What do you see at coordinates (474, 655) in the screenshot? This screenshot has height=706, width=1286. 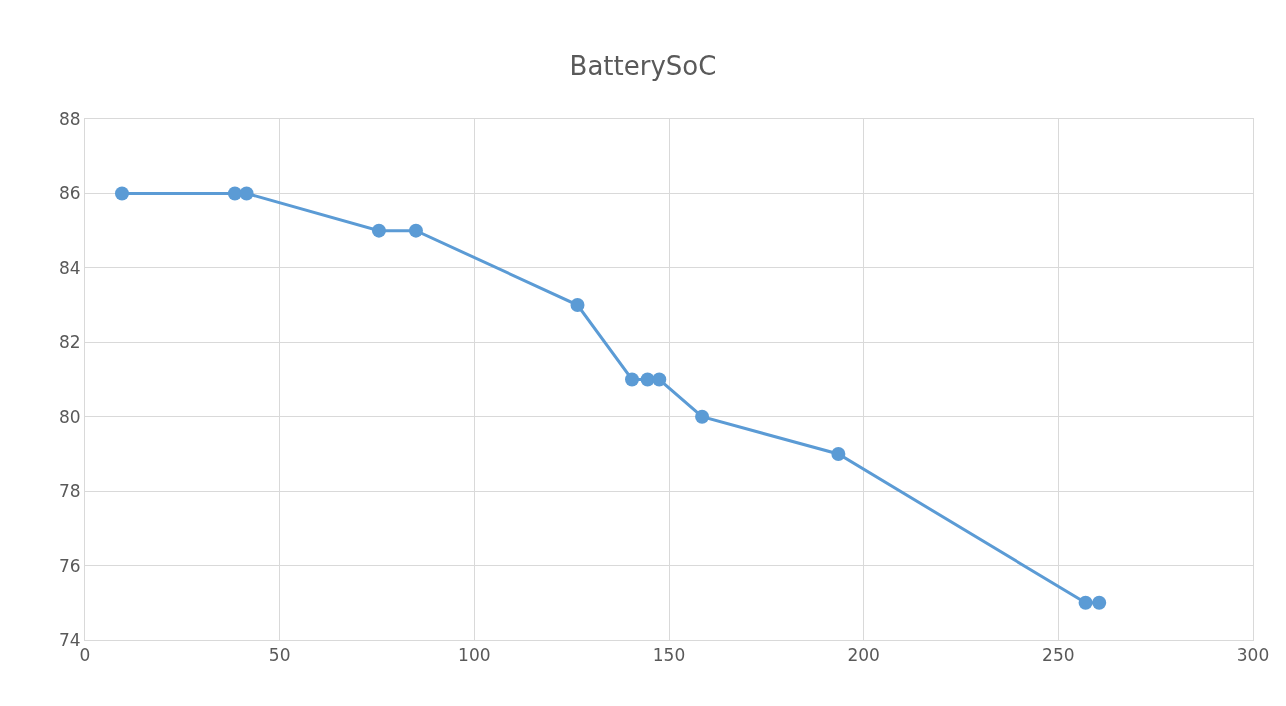 I see `x-tick-label: 100` at bounding box center [474, 655].